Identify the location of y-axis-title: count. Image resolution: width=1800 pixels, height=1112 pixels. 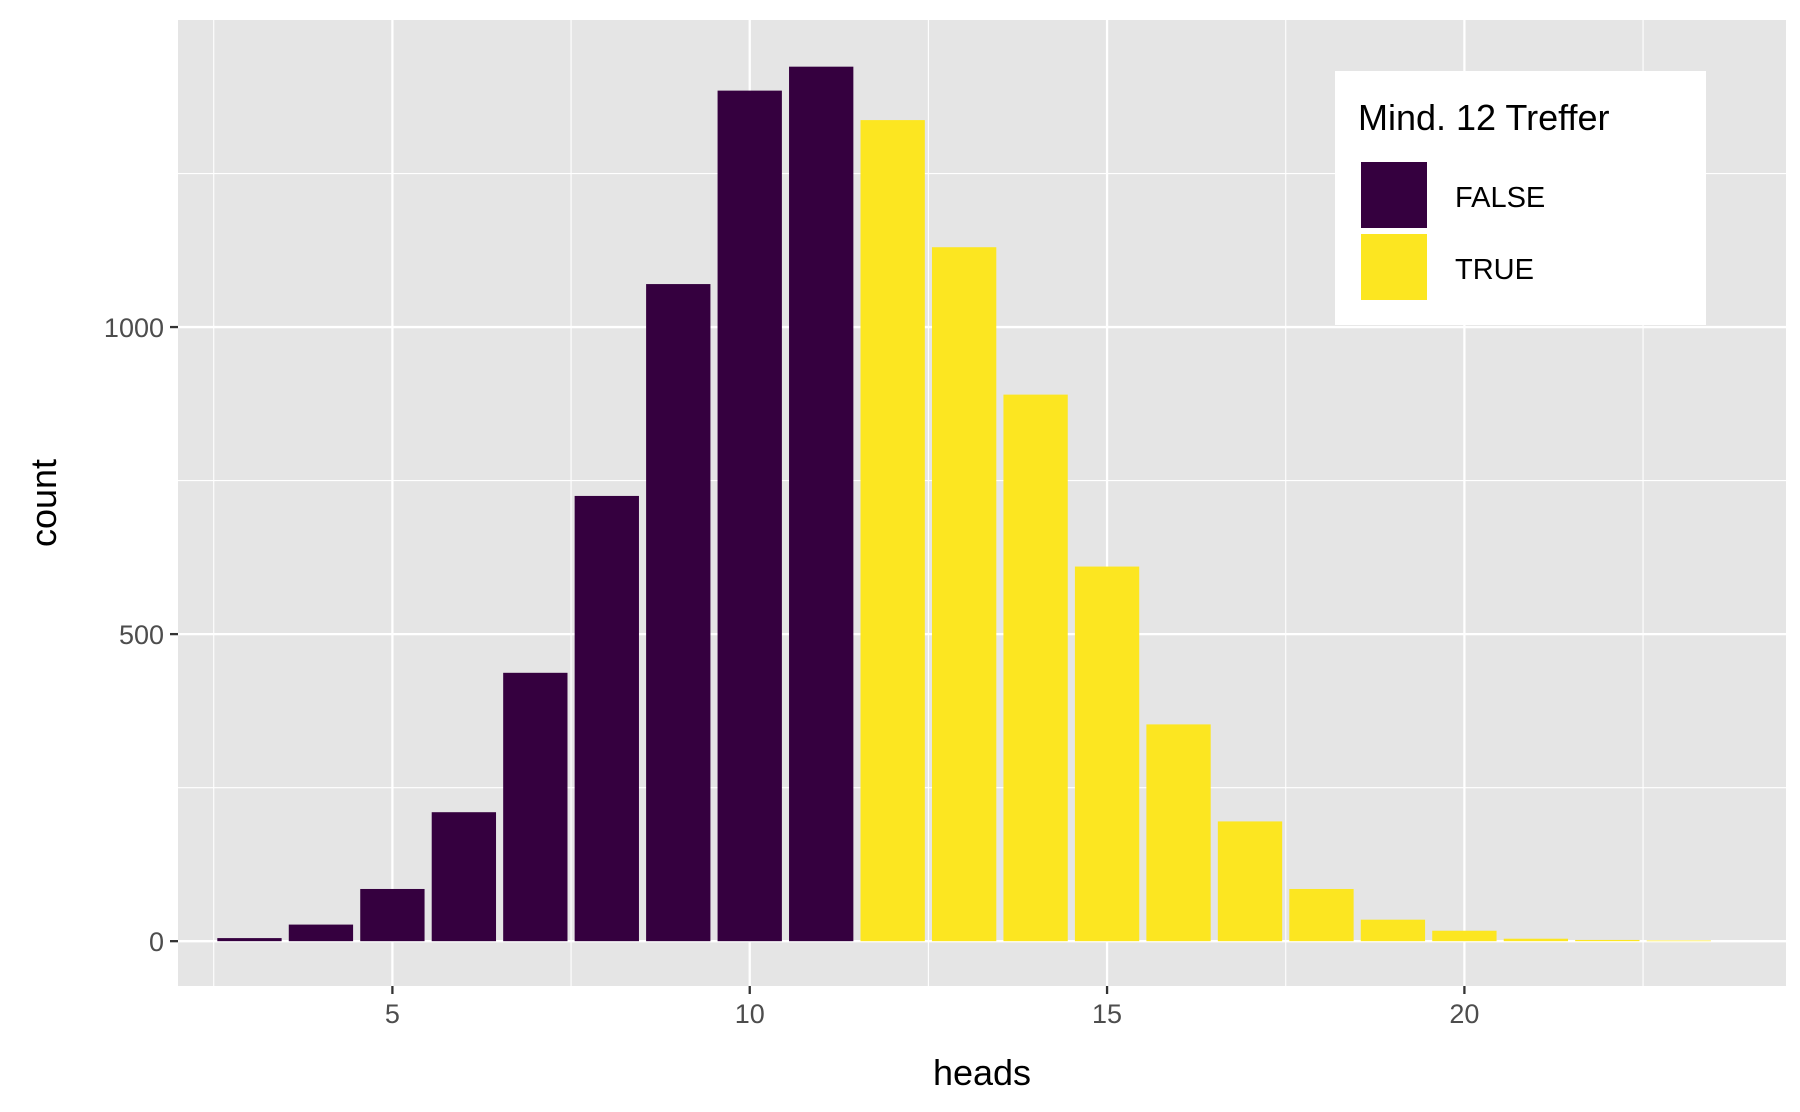
(43, 503).